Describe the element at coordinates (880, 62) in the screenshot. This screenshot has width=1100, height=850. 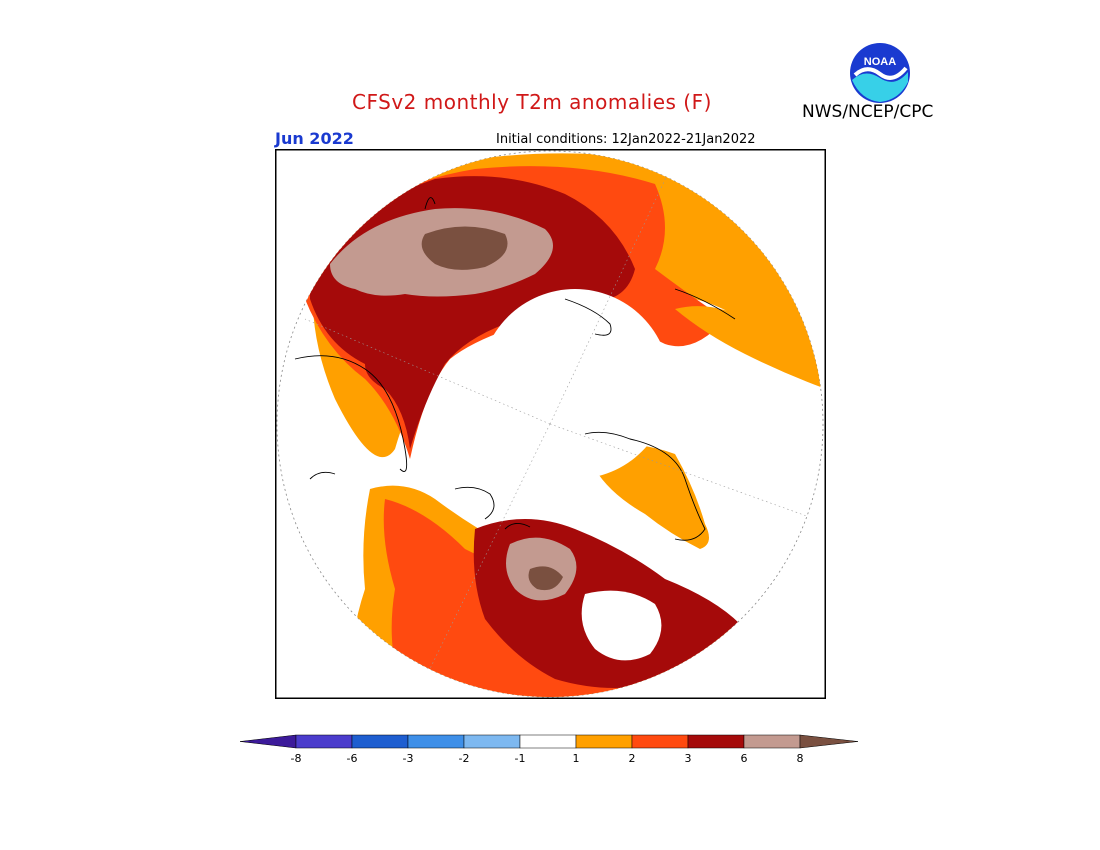
I see `svg-text: NOAA` at that location.